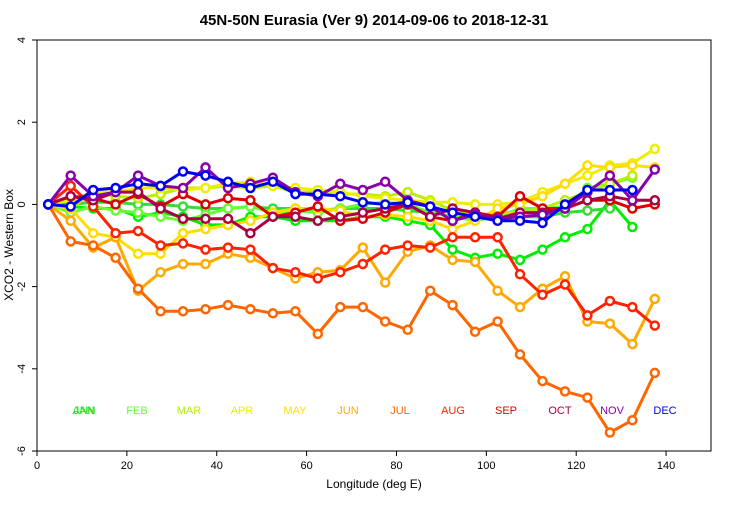 Image resolution: width=750 pixels, height=505 pixels. I want to click on x-tick-label: 100, so click(486, 466).